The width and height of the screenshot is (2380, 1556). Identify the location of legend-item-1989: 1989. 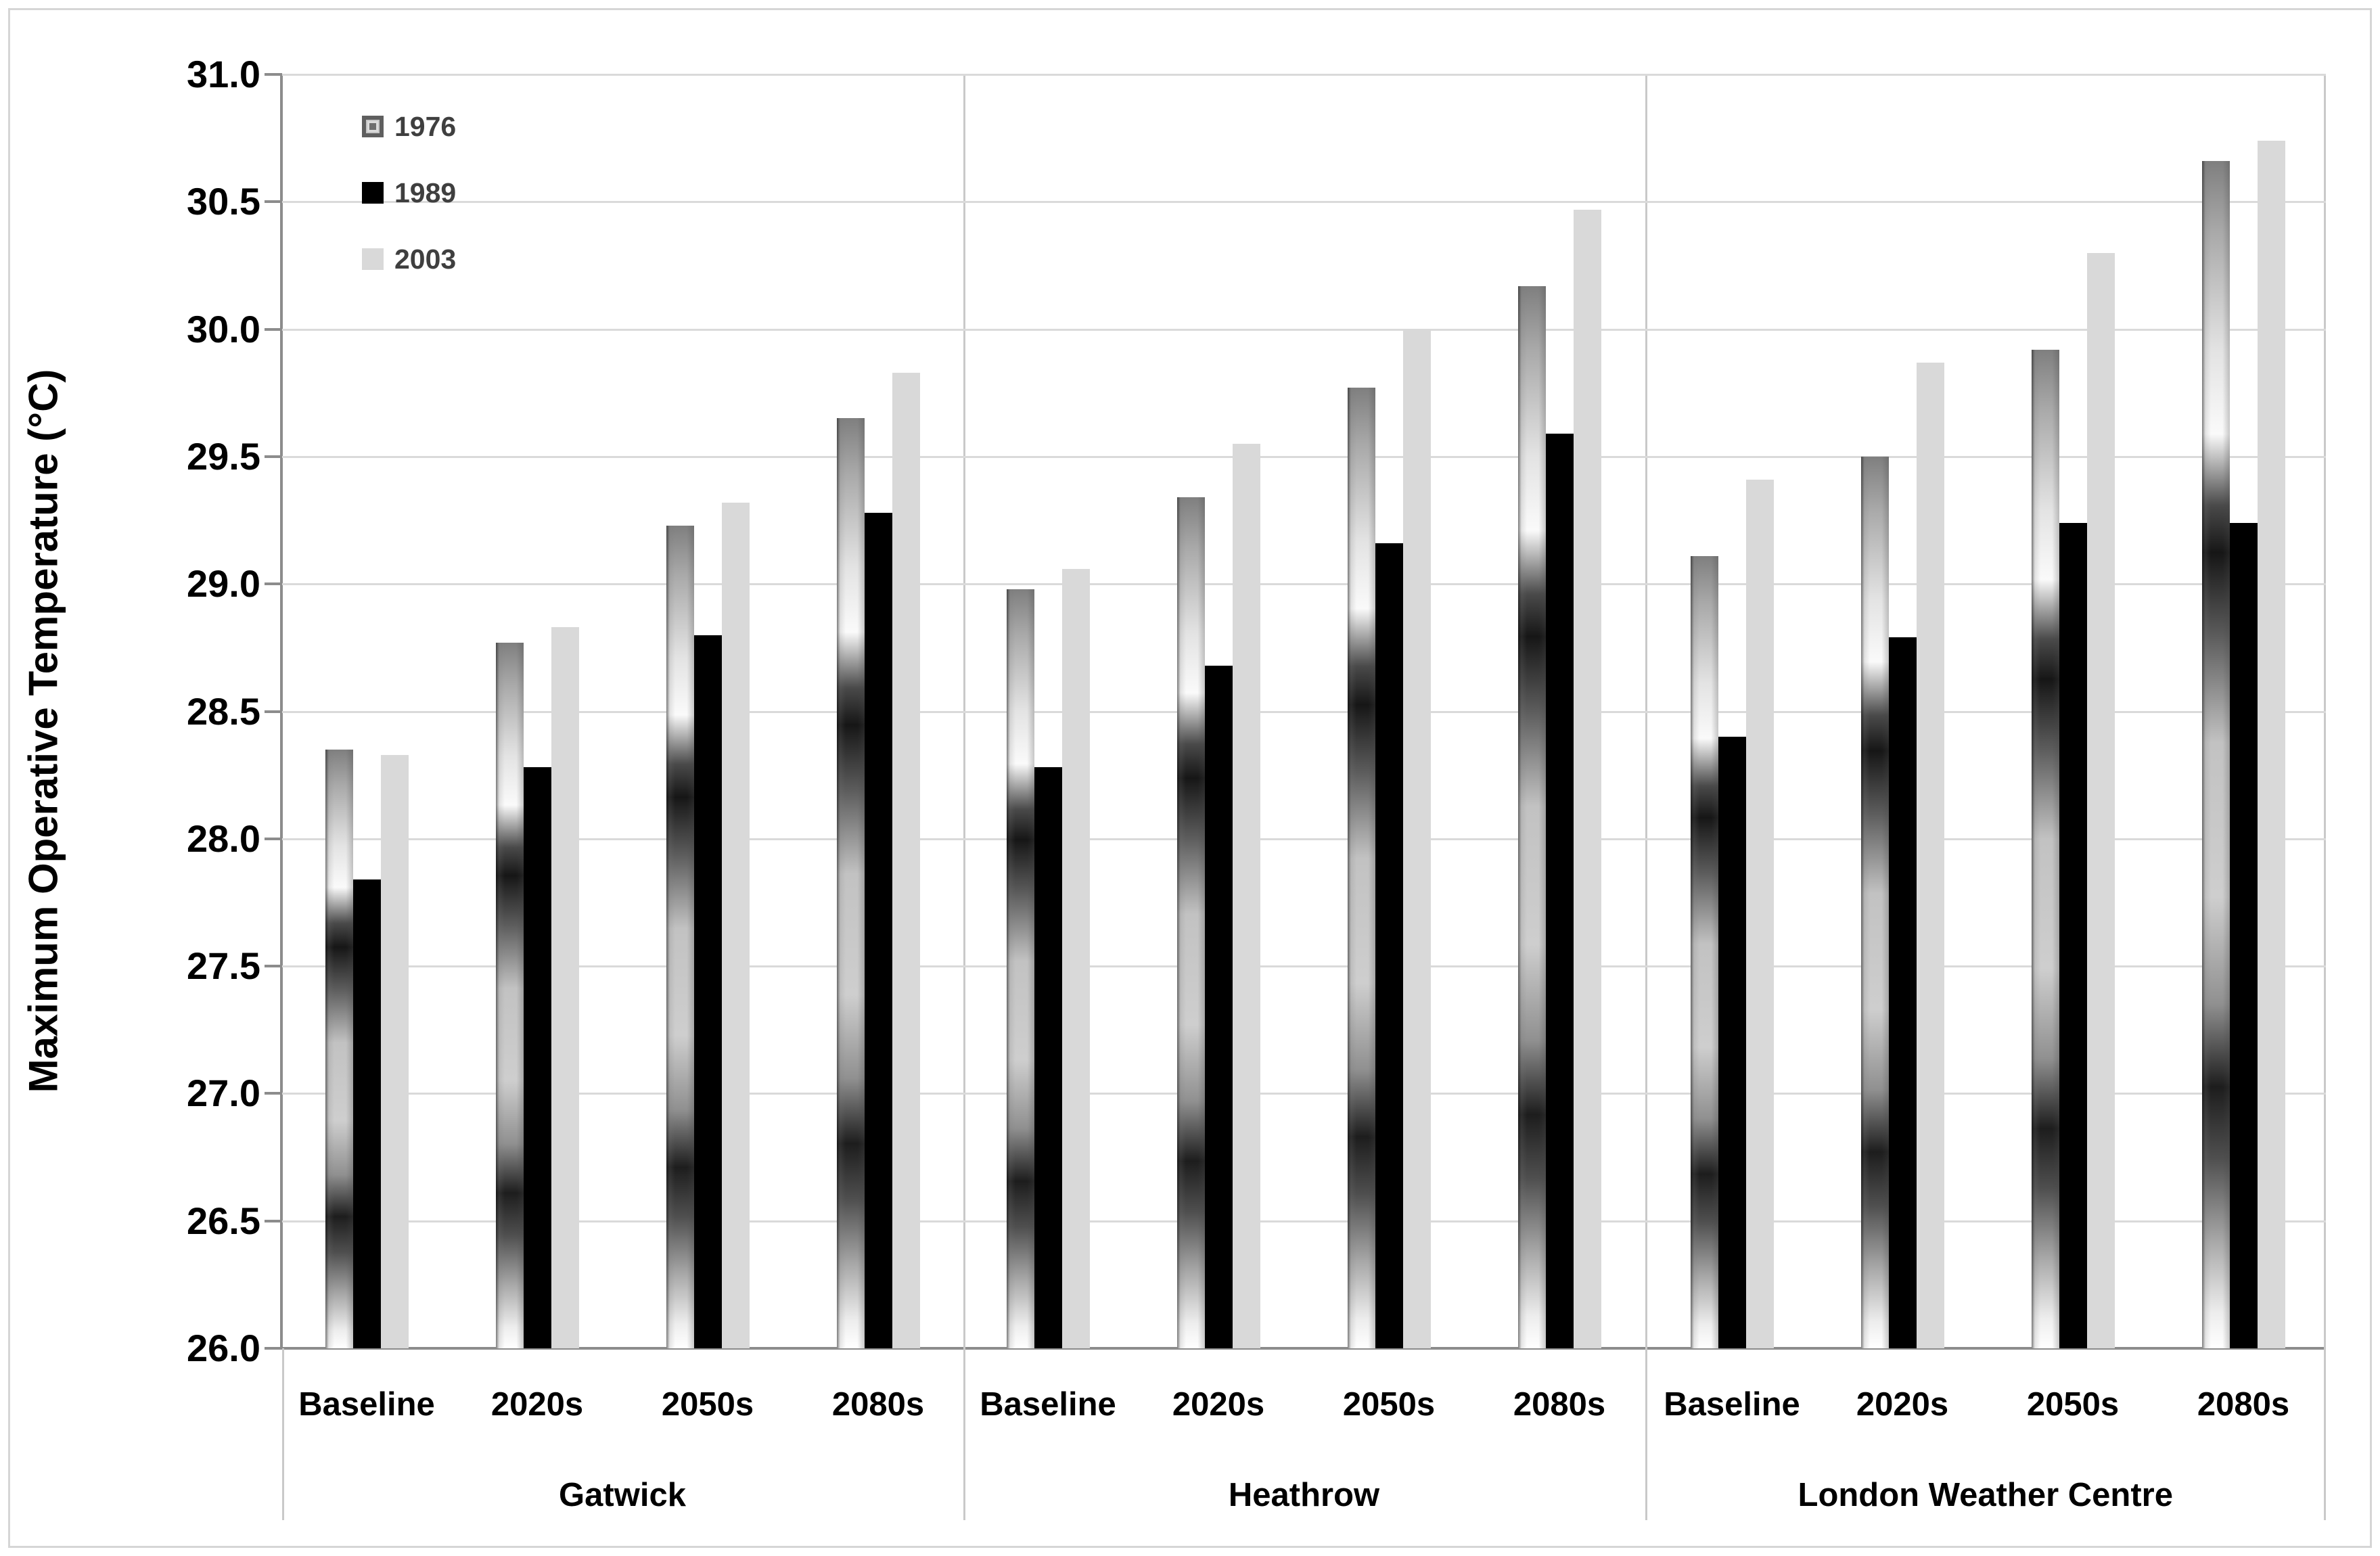
(409, 193).